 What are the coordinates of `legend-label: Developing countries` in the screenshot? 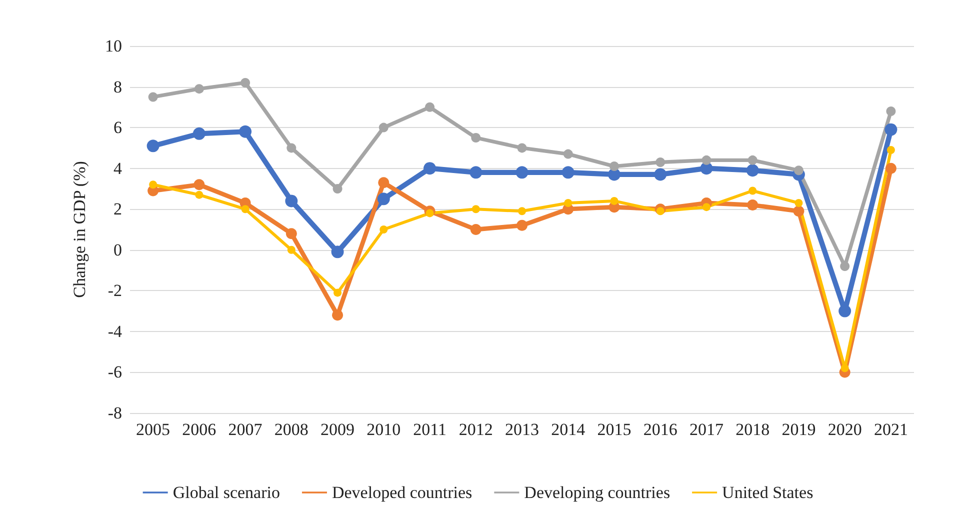 It's located at (597, 492).